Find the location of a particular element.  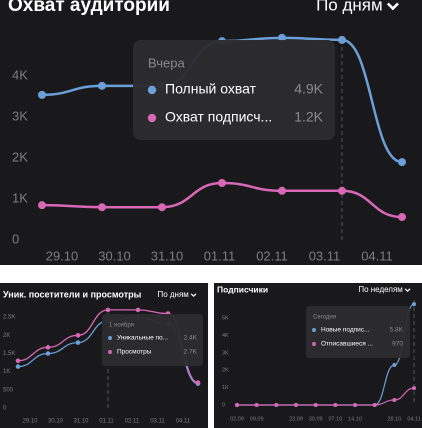

tooltip-value: 4.9K is located at coordinates (308, 89).